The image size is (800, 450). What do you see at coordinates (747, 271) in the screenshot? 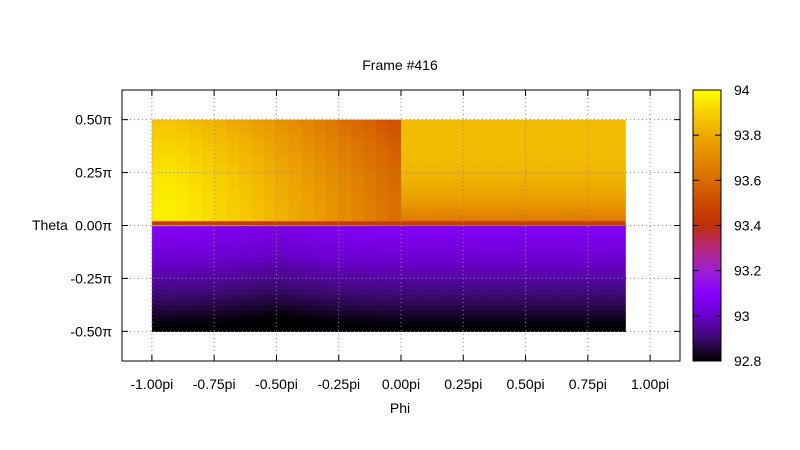
I see `colorbar-tick-label: 93.2` at bounding box center [747, 271].